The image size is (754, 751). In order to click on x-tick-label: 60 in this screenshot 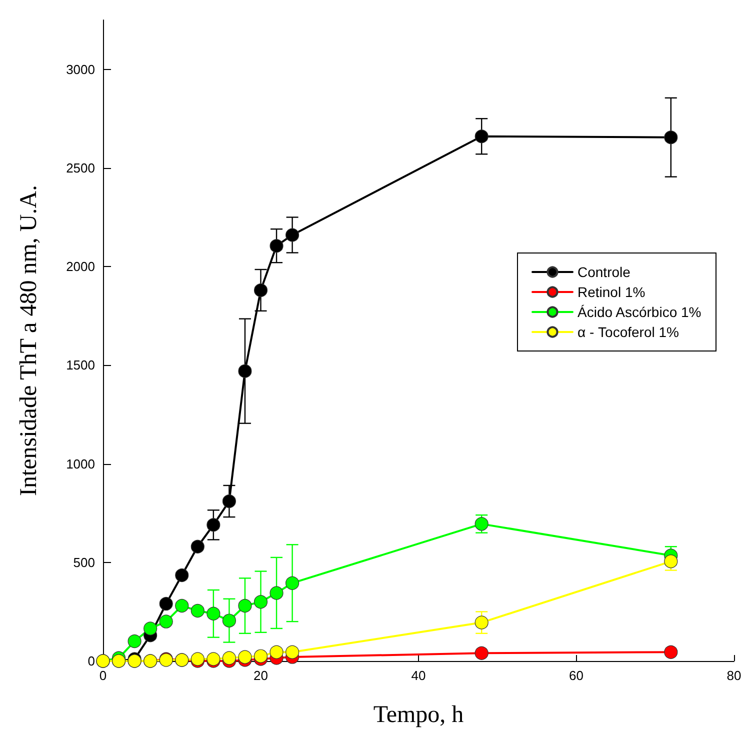, I will do `click(576, 675)`.